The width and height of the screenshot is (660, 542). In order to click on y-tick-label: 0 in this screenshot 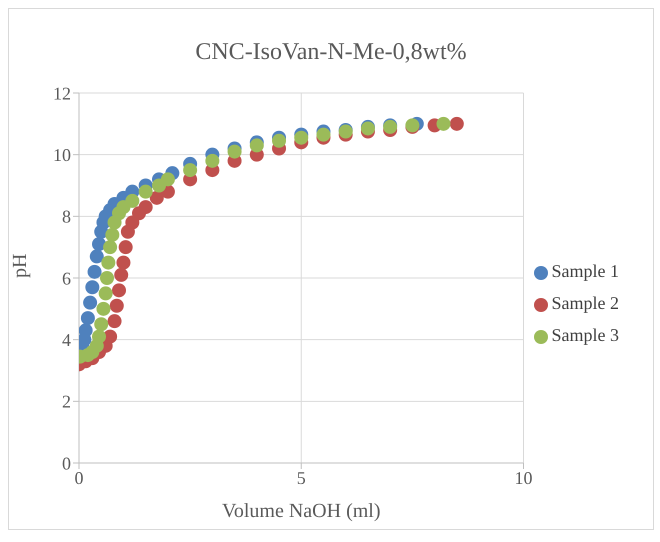, I will do `click(66, 463)`.